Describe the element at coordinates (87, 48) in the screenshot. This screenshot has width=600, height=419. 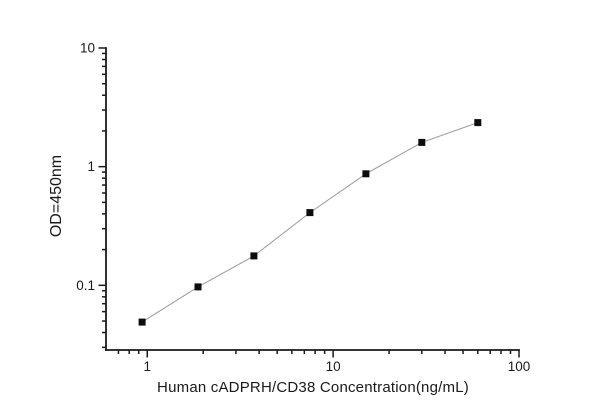
I see `y-tick-label: 10` at that location.